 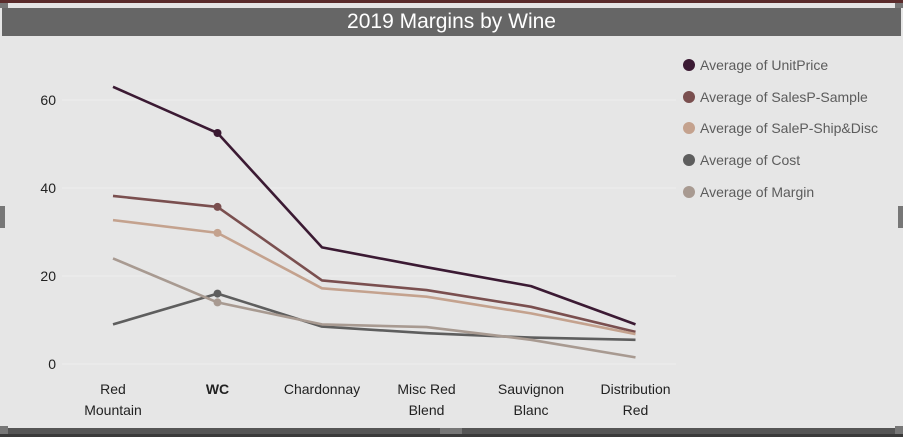 I want to click on x-tick-label: Sauvignon, so click(x=531, y=389).